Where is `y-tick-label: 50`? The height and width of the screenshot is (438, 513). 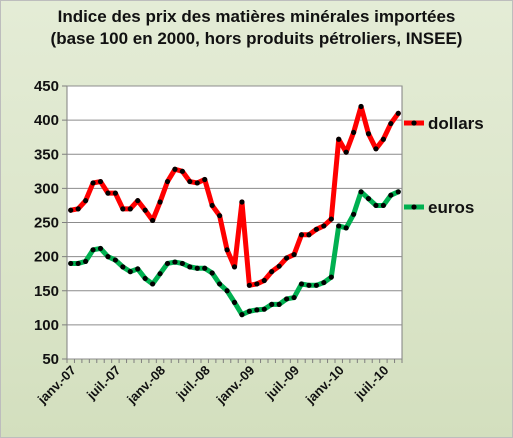 y-tick-label: 50 is located at coordinates (50, 359).